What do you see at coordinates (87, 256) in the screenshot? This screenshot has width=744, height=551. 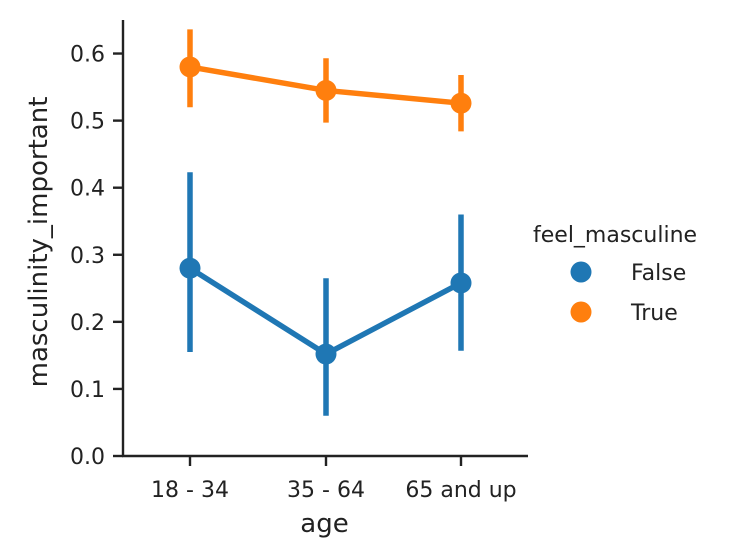 I see `y-tick-label: 0.3` at bounding box center [87, 256].